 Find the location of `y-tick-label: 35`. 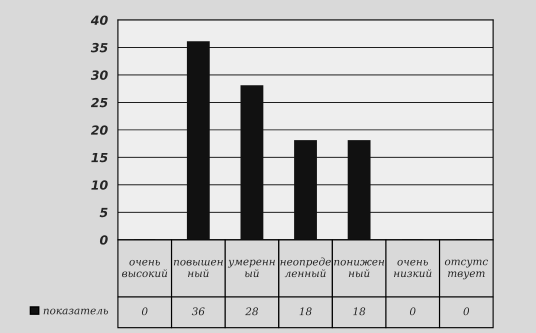

y-tick-label: 35 is located at coordinates (99, 47).